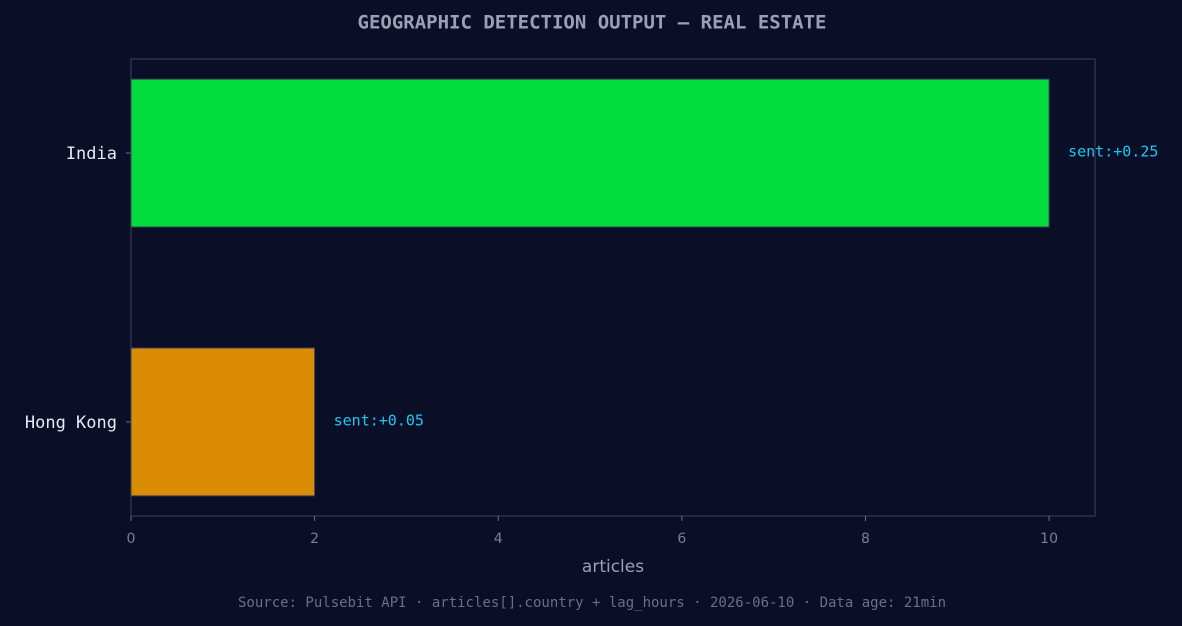 The width and height of the screenshot is (1182, 626). I want to click on bar-annotation: sent:+0.25, so click(1113, 152).